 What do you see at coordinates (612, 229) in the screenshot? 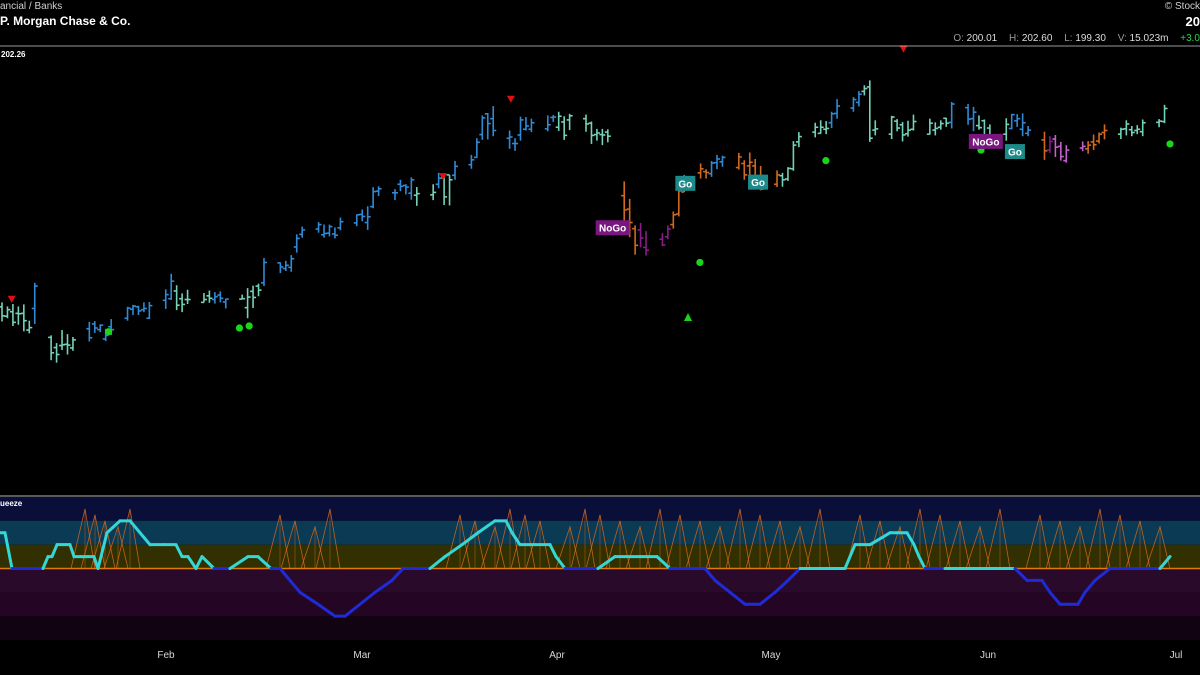
I see `label-text: NoGo` at bounding box center [612, 229].